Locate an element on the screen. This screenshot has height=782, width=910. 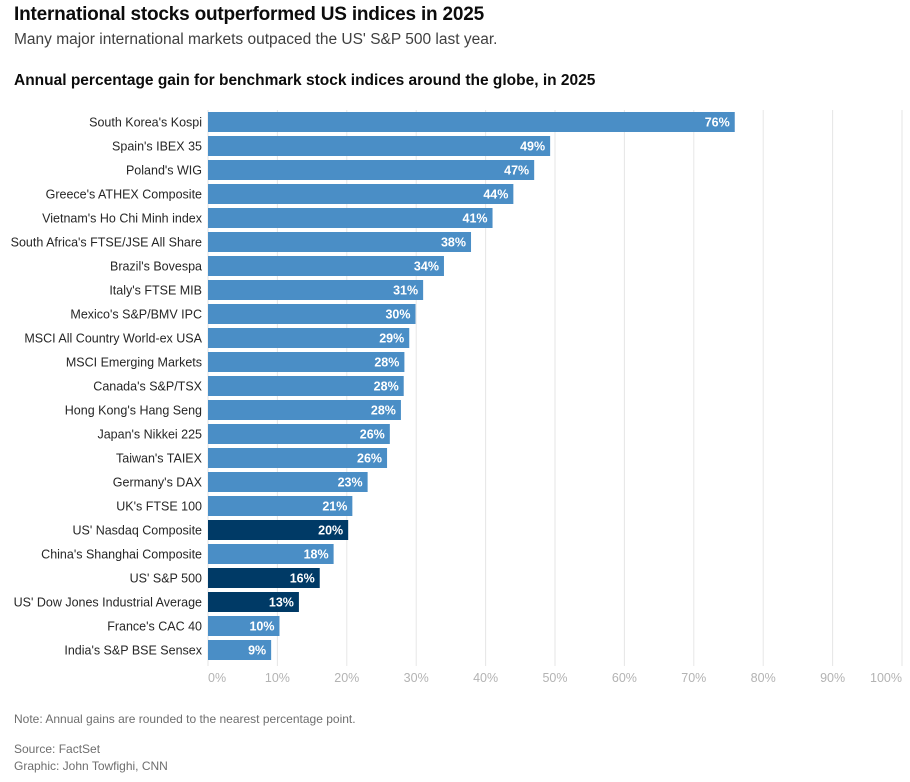
x-tick-label: 20% is located at coordinates (346, 678).